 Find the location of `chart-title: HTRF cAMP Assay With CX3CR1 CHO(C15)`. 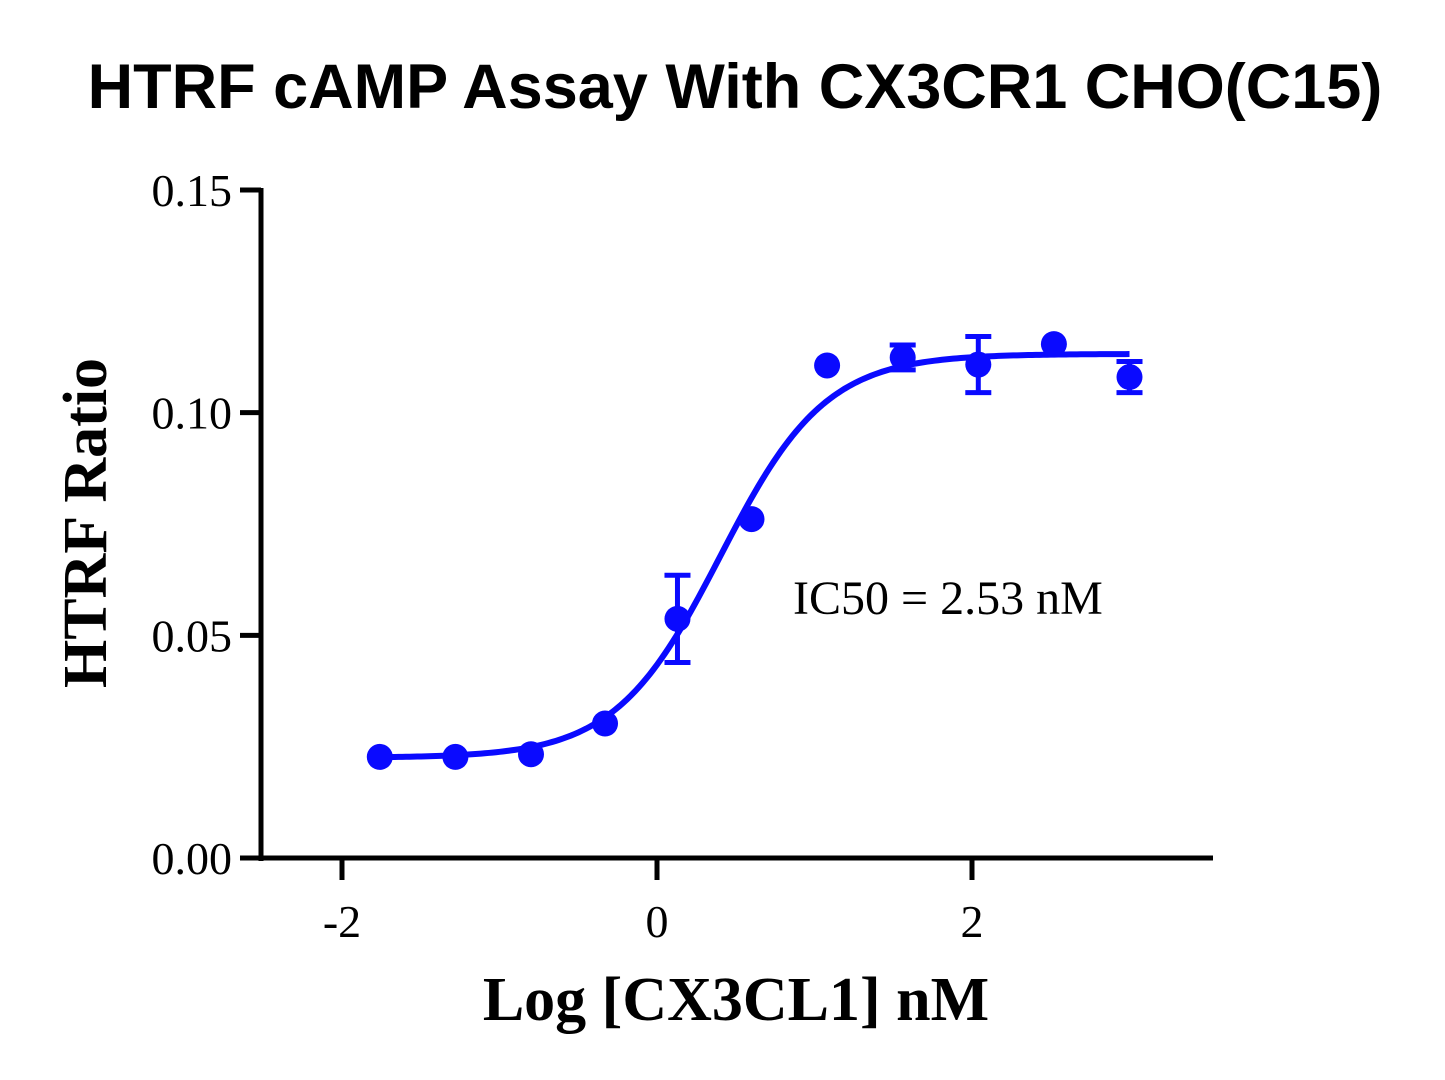

chart-title: HTRF cAMP Assay With CX3CR1 CHO(C15) is located at coordinates (735, 87).